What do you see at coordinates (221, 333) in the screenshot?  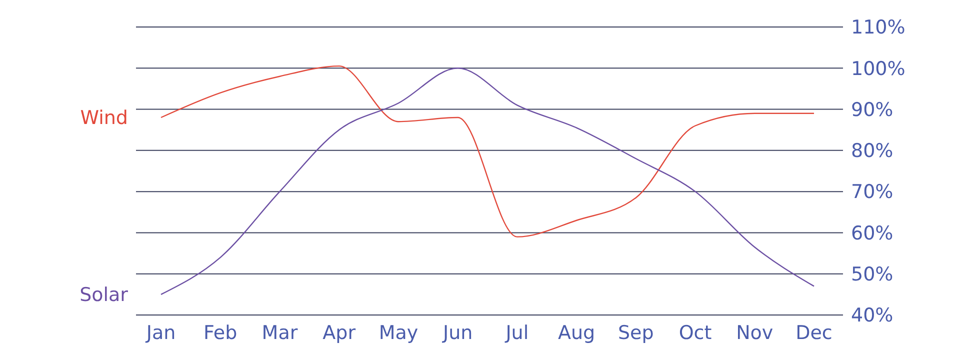 I see `x-tick-label: Feb` at bounding box center [221, 333].